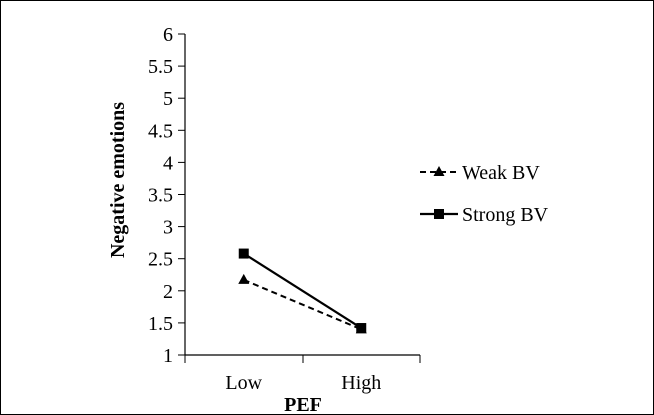 The width and height of the screenshot is (654, 415). Describe the element at coordinates (303, 383) in the screenshot. I see `x-axis-ticks: Low High` at that location.